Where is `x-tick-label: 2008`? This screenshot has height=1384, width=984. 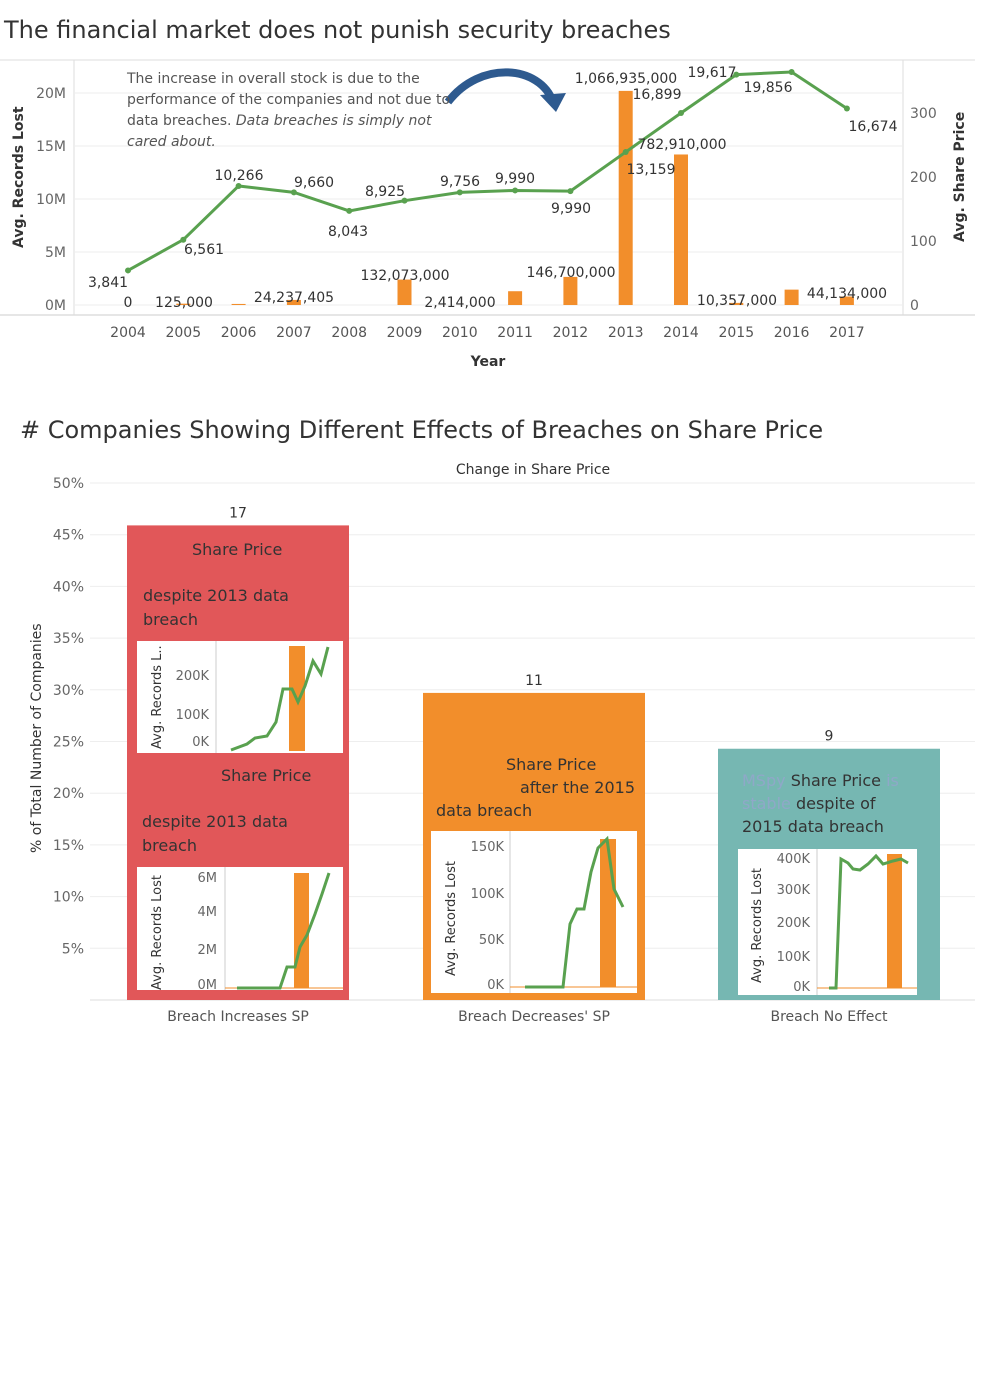 x-tick-label: 2008 is located at coordinates (349, 333).